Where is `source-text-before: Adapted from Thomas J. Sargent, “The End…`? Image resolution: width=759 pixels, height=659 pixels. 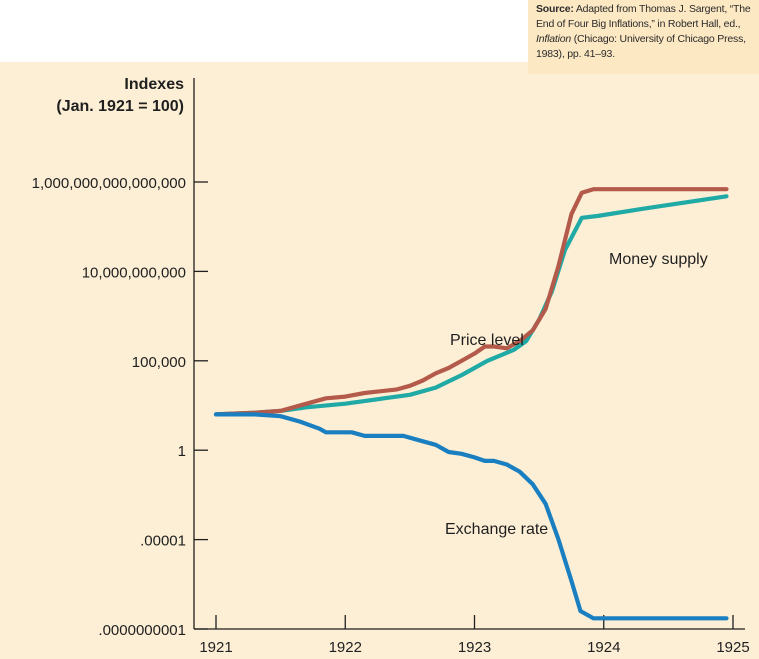 source-text-before: Adapted from Thomas J. Sargent, “The End… is located at coordinates (643, 16).